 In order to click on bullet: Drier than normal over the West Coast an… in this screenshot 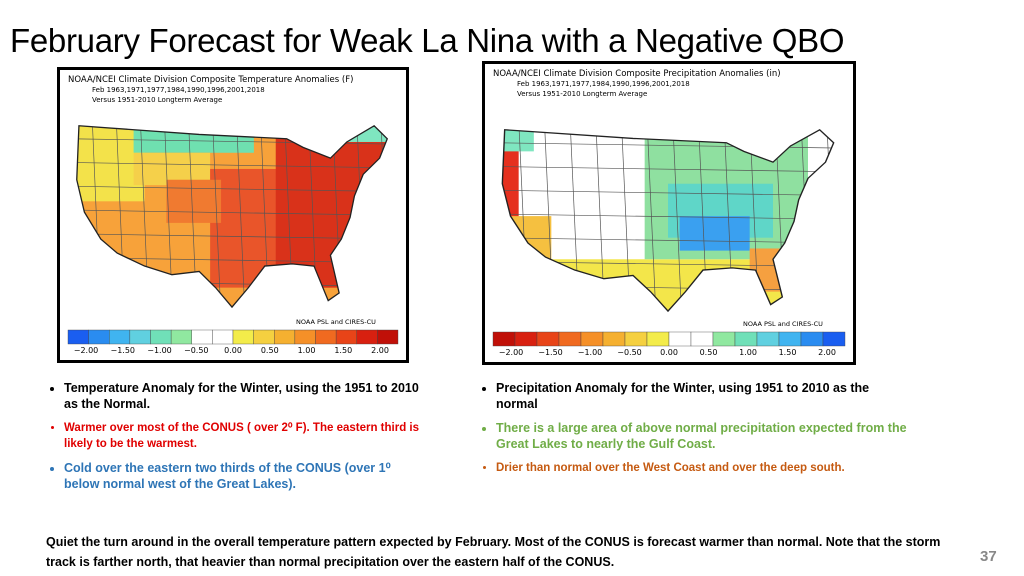, I will do `click(686, 468)`.